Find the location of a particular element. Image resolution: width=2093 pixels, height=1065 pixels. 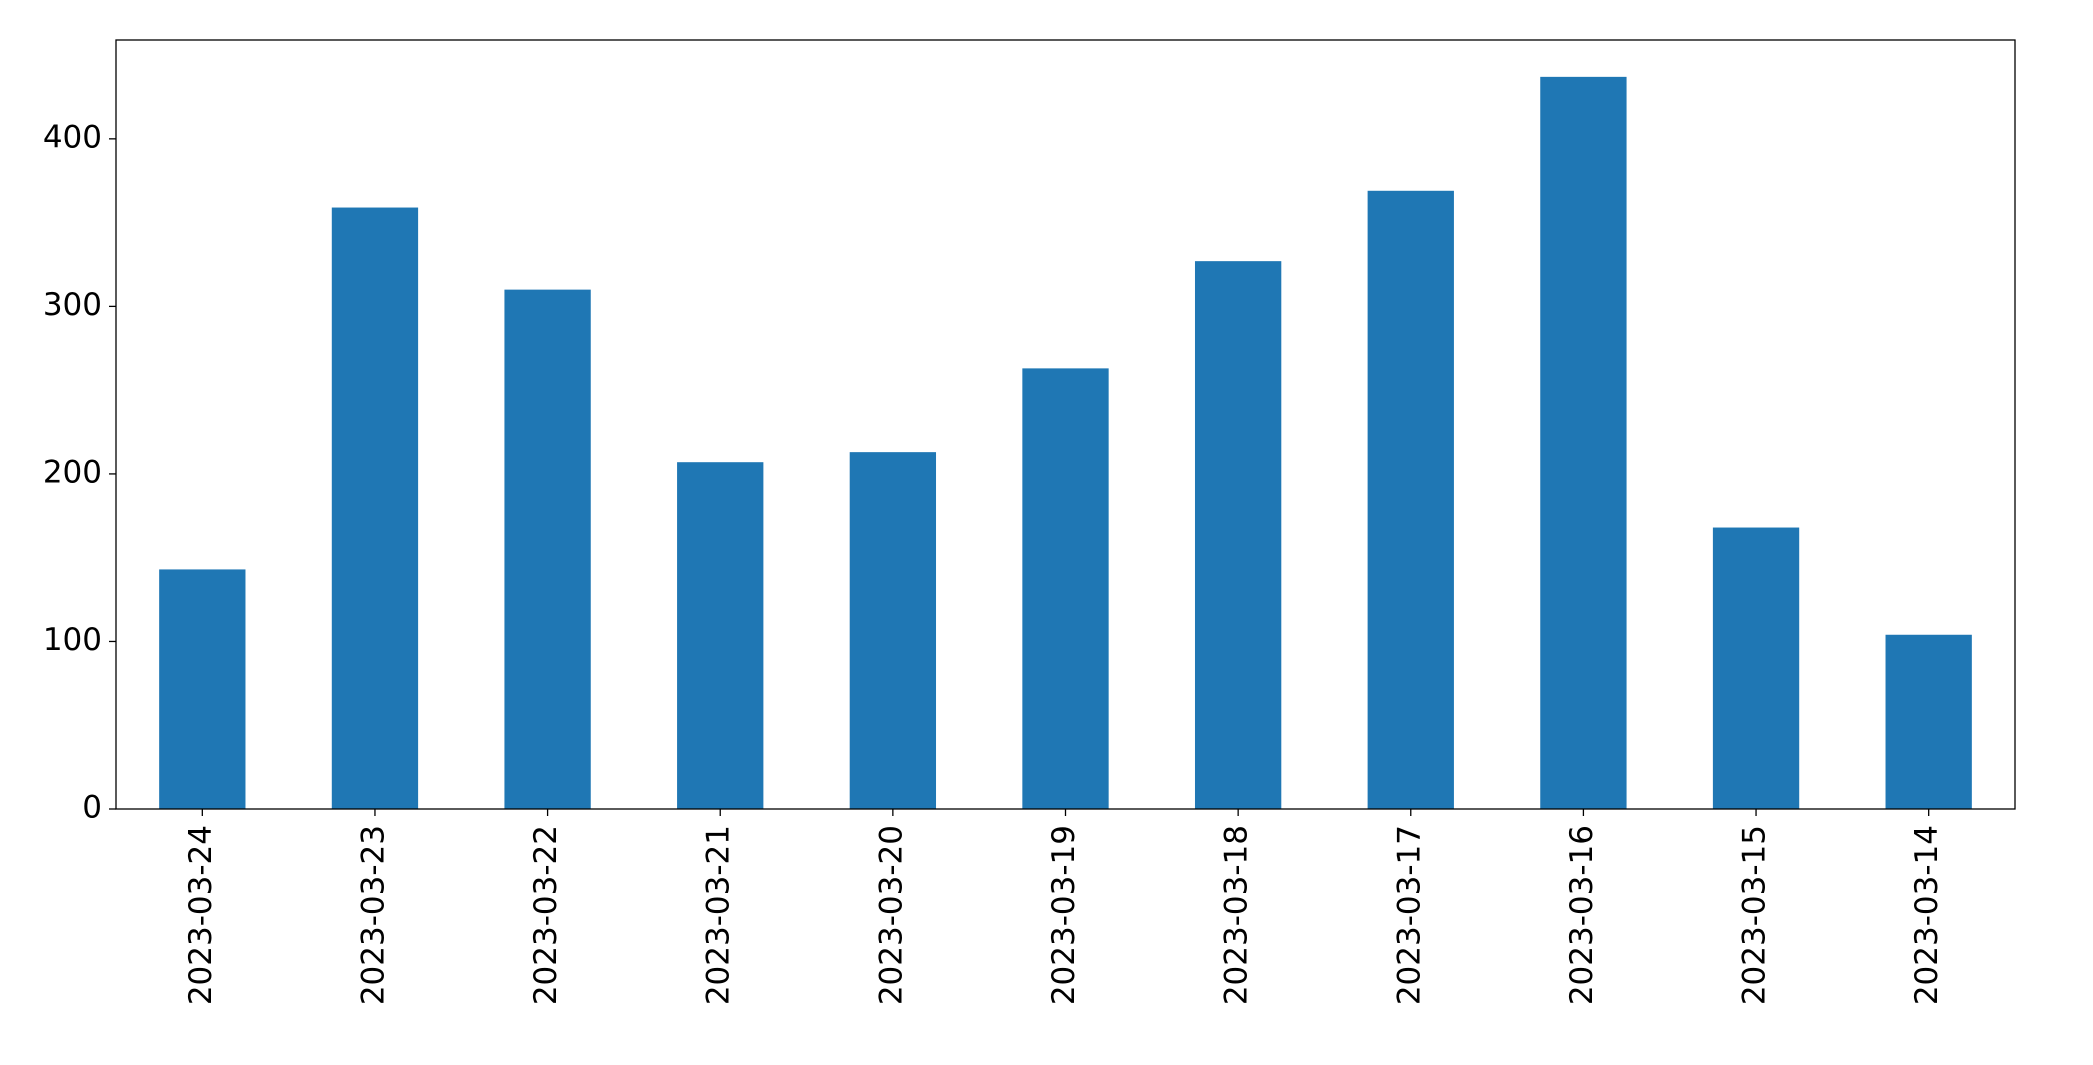

y-tick-label: 300 is located at coordinates (72, 305).